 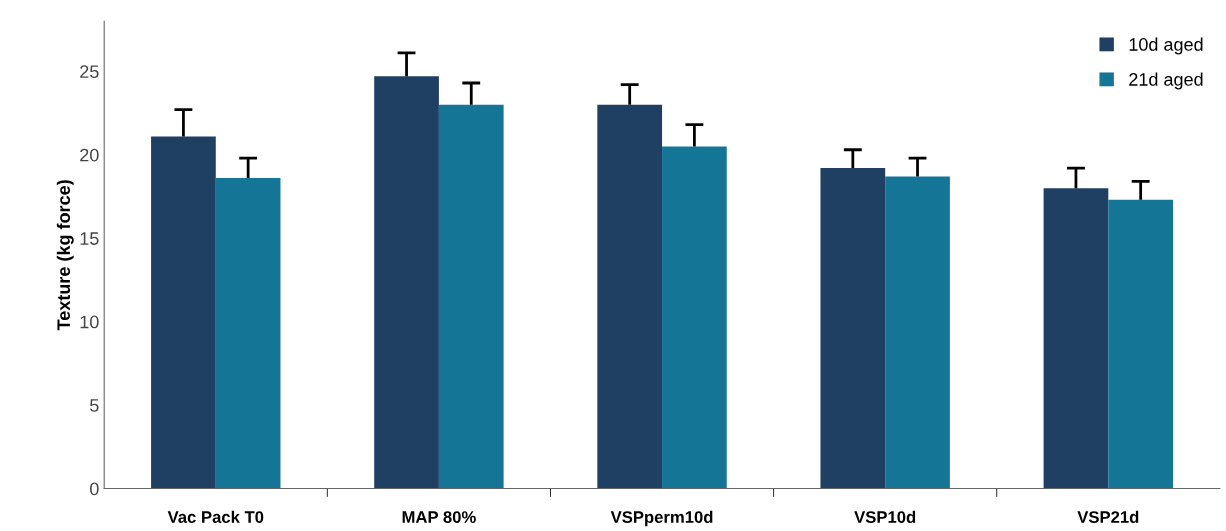 What do you see at coordinates (661, 518) in the screenshot?
I see `x-tick-label: VSPperm10d` at bounding box center [661, 518].